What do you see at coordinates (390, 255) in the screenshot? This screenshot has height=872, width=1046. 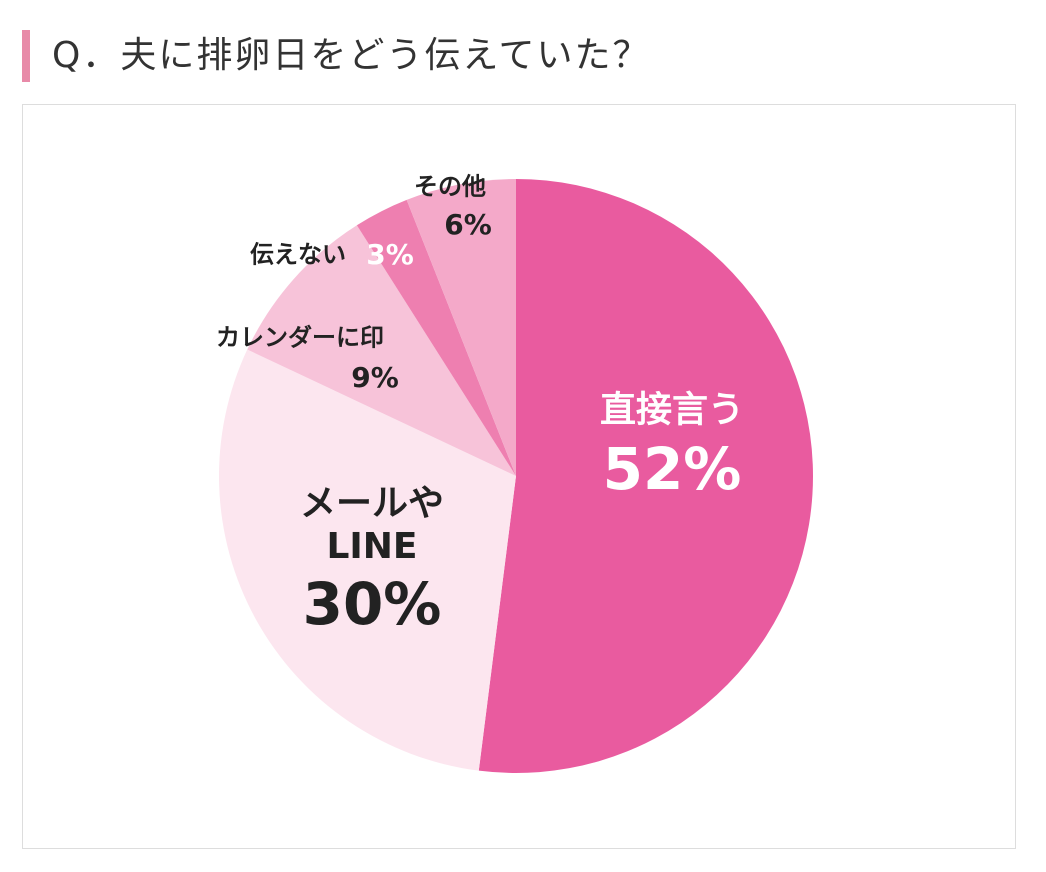 I see `value-label: 3%` at bounding box center [390, 255].